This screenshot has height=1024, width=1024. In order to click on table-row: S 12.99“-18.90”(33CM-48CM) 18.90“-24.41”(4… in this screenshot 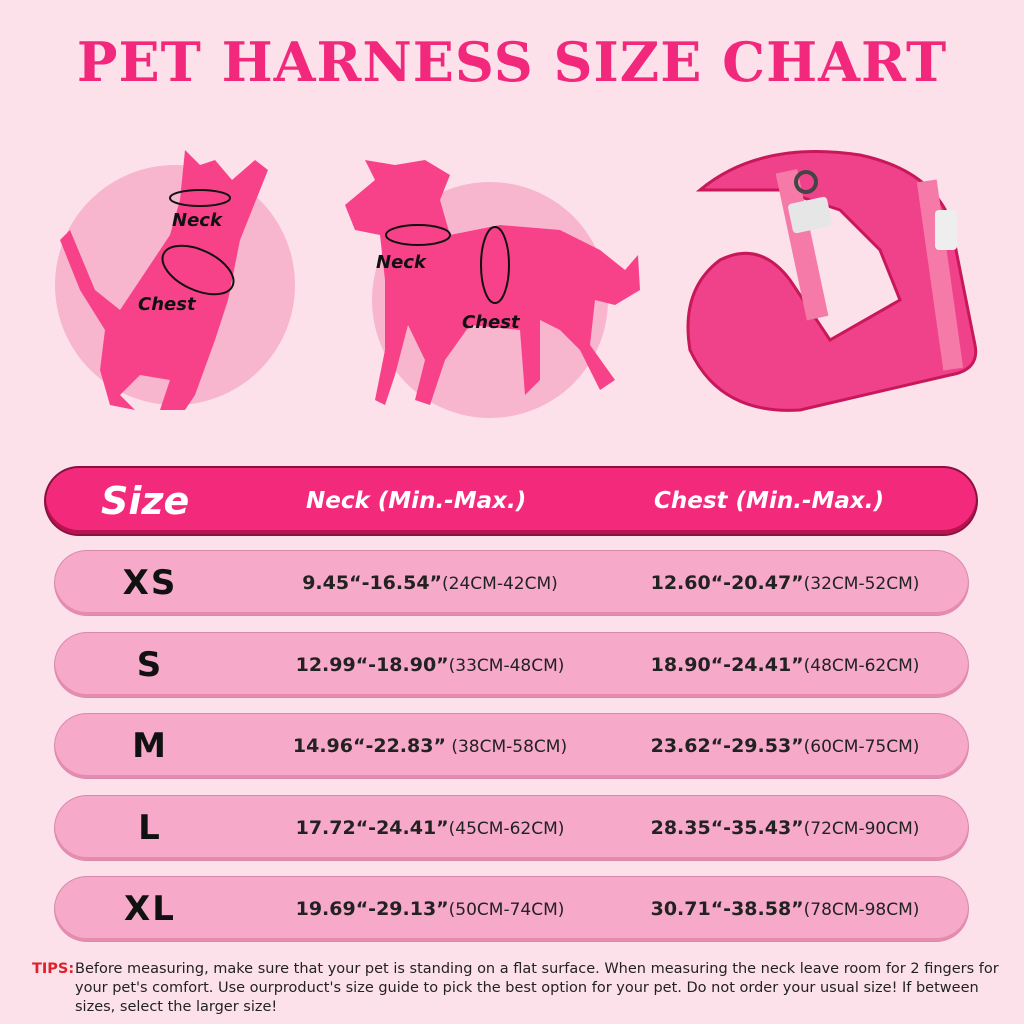, I will do `click(512, 664)`.